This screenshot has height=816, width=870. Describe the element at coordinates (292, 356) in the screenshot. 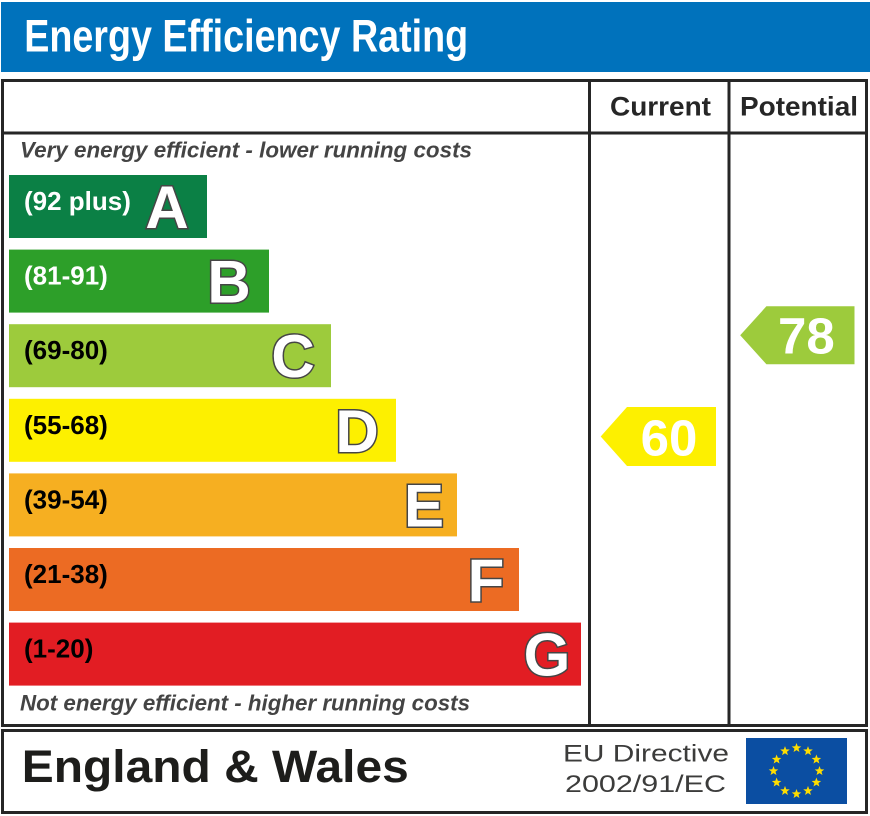

I see `svg-text: C` at that location.